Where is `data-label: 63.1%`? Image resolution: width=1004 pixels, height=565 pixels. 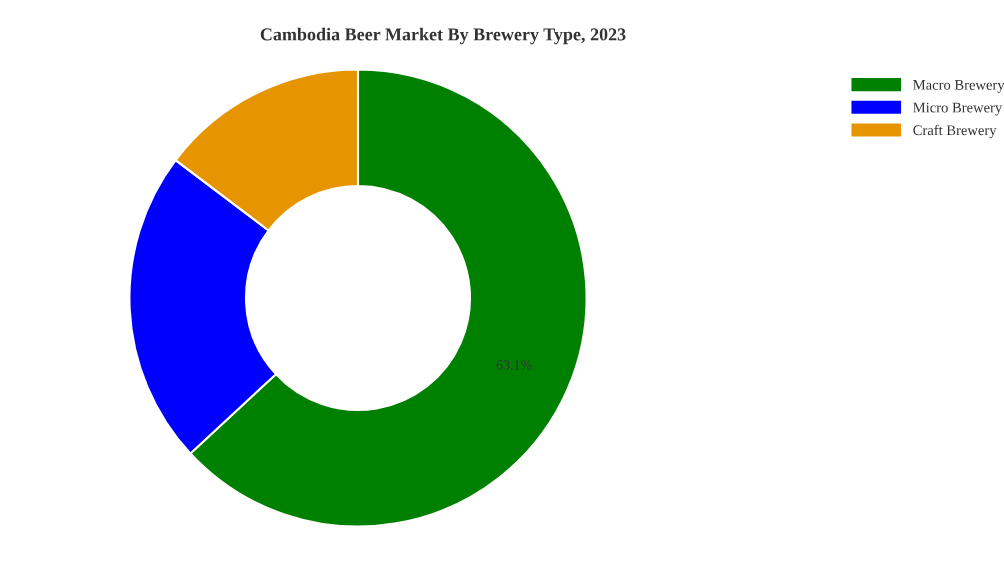
data-label: 63.1% is located at coordinates (514, 365).